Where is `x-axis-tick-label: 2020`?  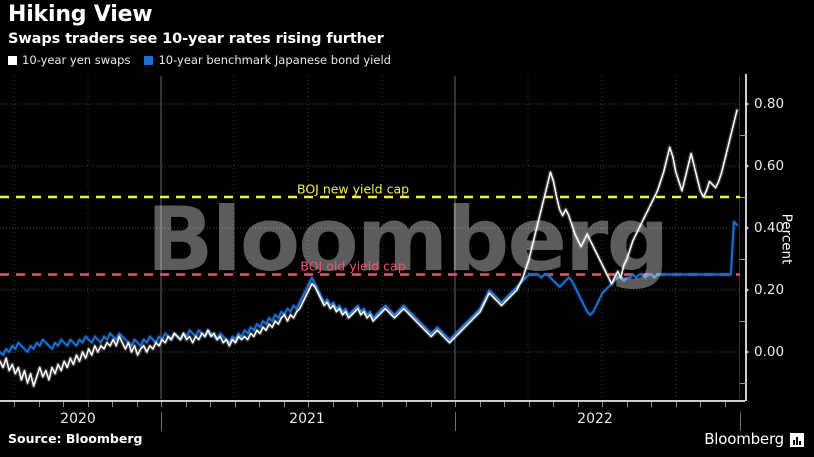
x-axis-tick-label: 2020 is located at coordinates (78, 419).